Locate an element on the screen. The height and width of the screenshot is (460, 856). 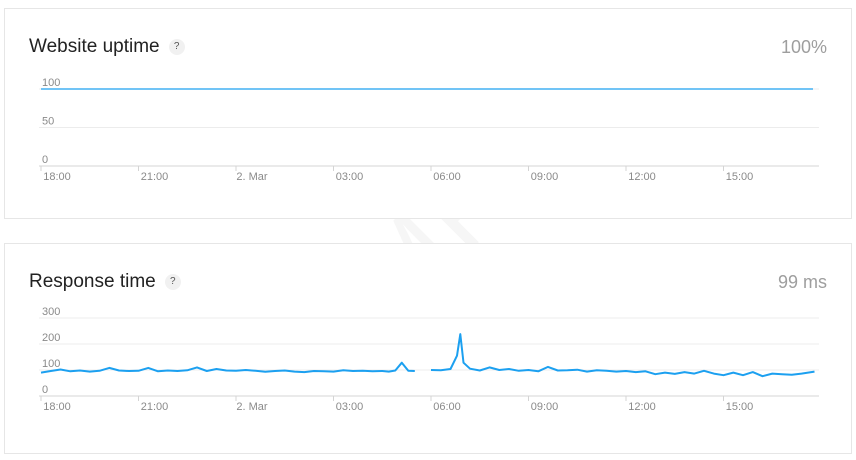
y-tick-label: 200 is located at coordinates (51, 338).